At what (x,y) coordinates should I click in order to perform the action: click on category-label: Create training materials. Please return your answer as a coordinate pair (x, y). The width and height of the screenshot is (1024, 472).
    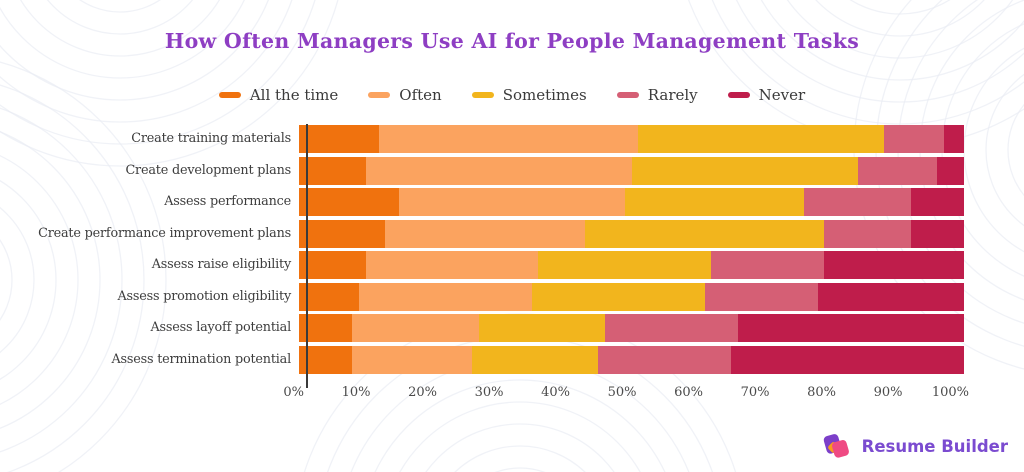
    Looking at the image, I should click on (211, 138).